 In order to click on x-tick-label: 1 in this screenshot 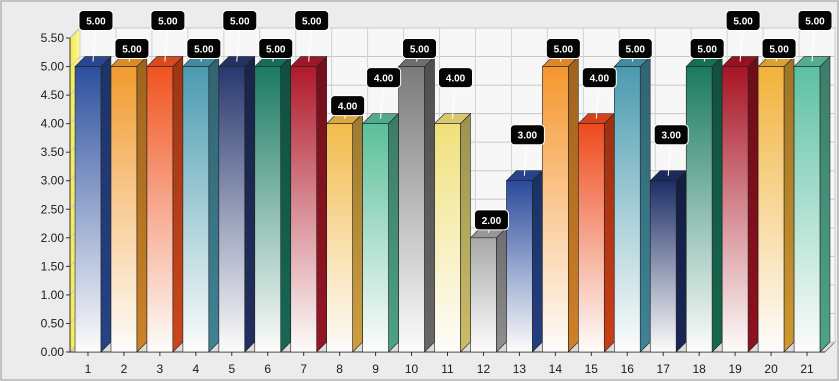, I will do `click(88, 369)`.